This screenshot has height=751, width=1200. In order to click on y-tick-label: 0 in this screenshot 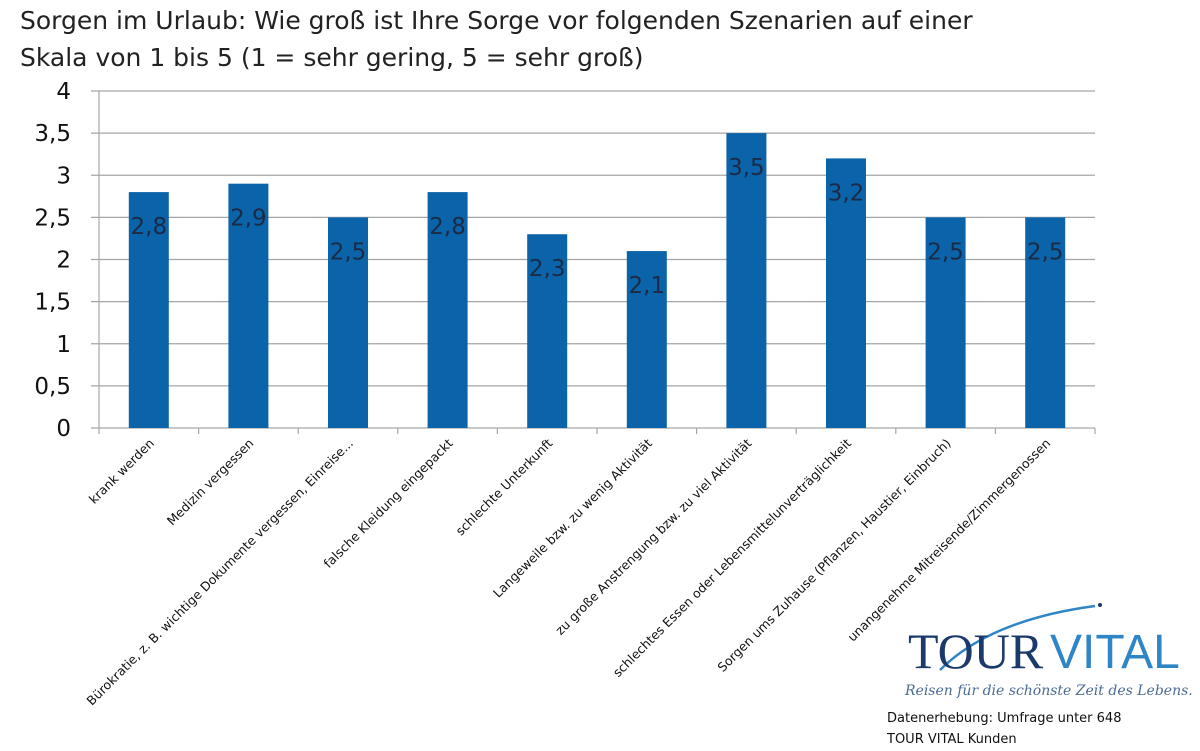, I will do `click(63, 429)`.